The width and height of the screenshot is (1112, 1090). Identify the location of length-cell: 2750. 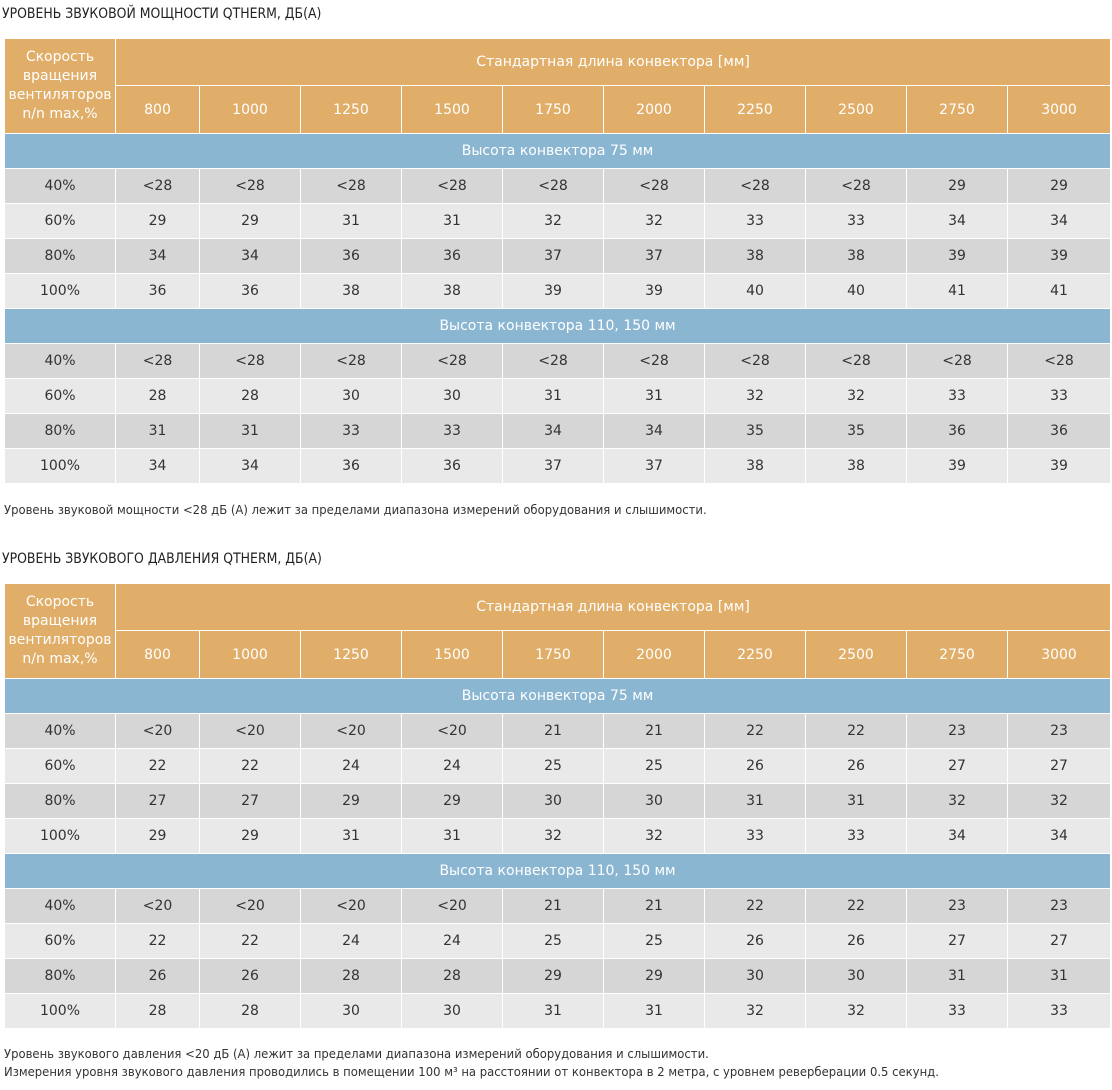
(957, 654).